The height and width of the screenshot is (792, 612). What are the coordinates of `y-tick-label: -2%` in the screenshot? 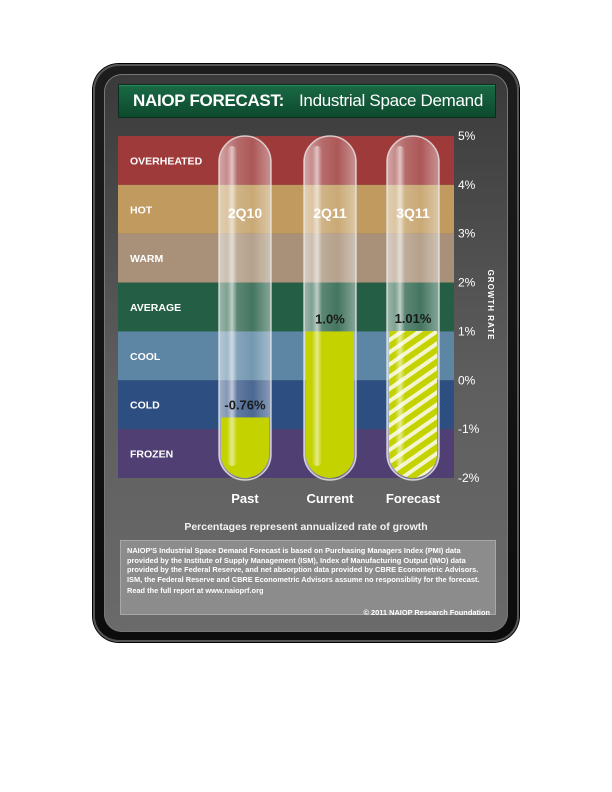 It's located at (469, 478).